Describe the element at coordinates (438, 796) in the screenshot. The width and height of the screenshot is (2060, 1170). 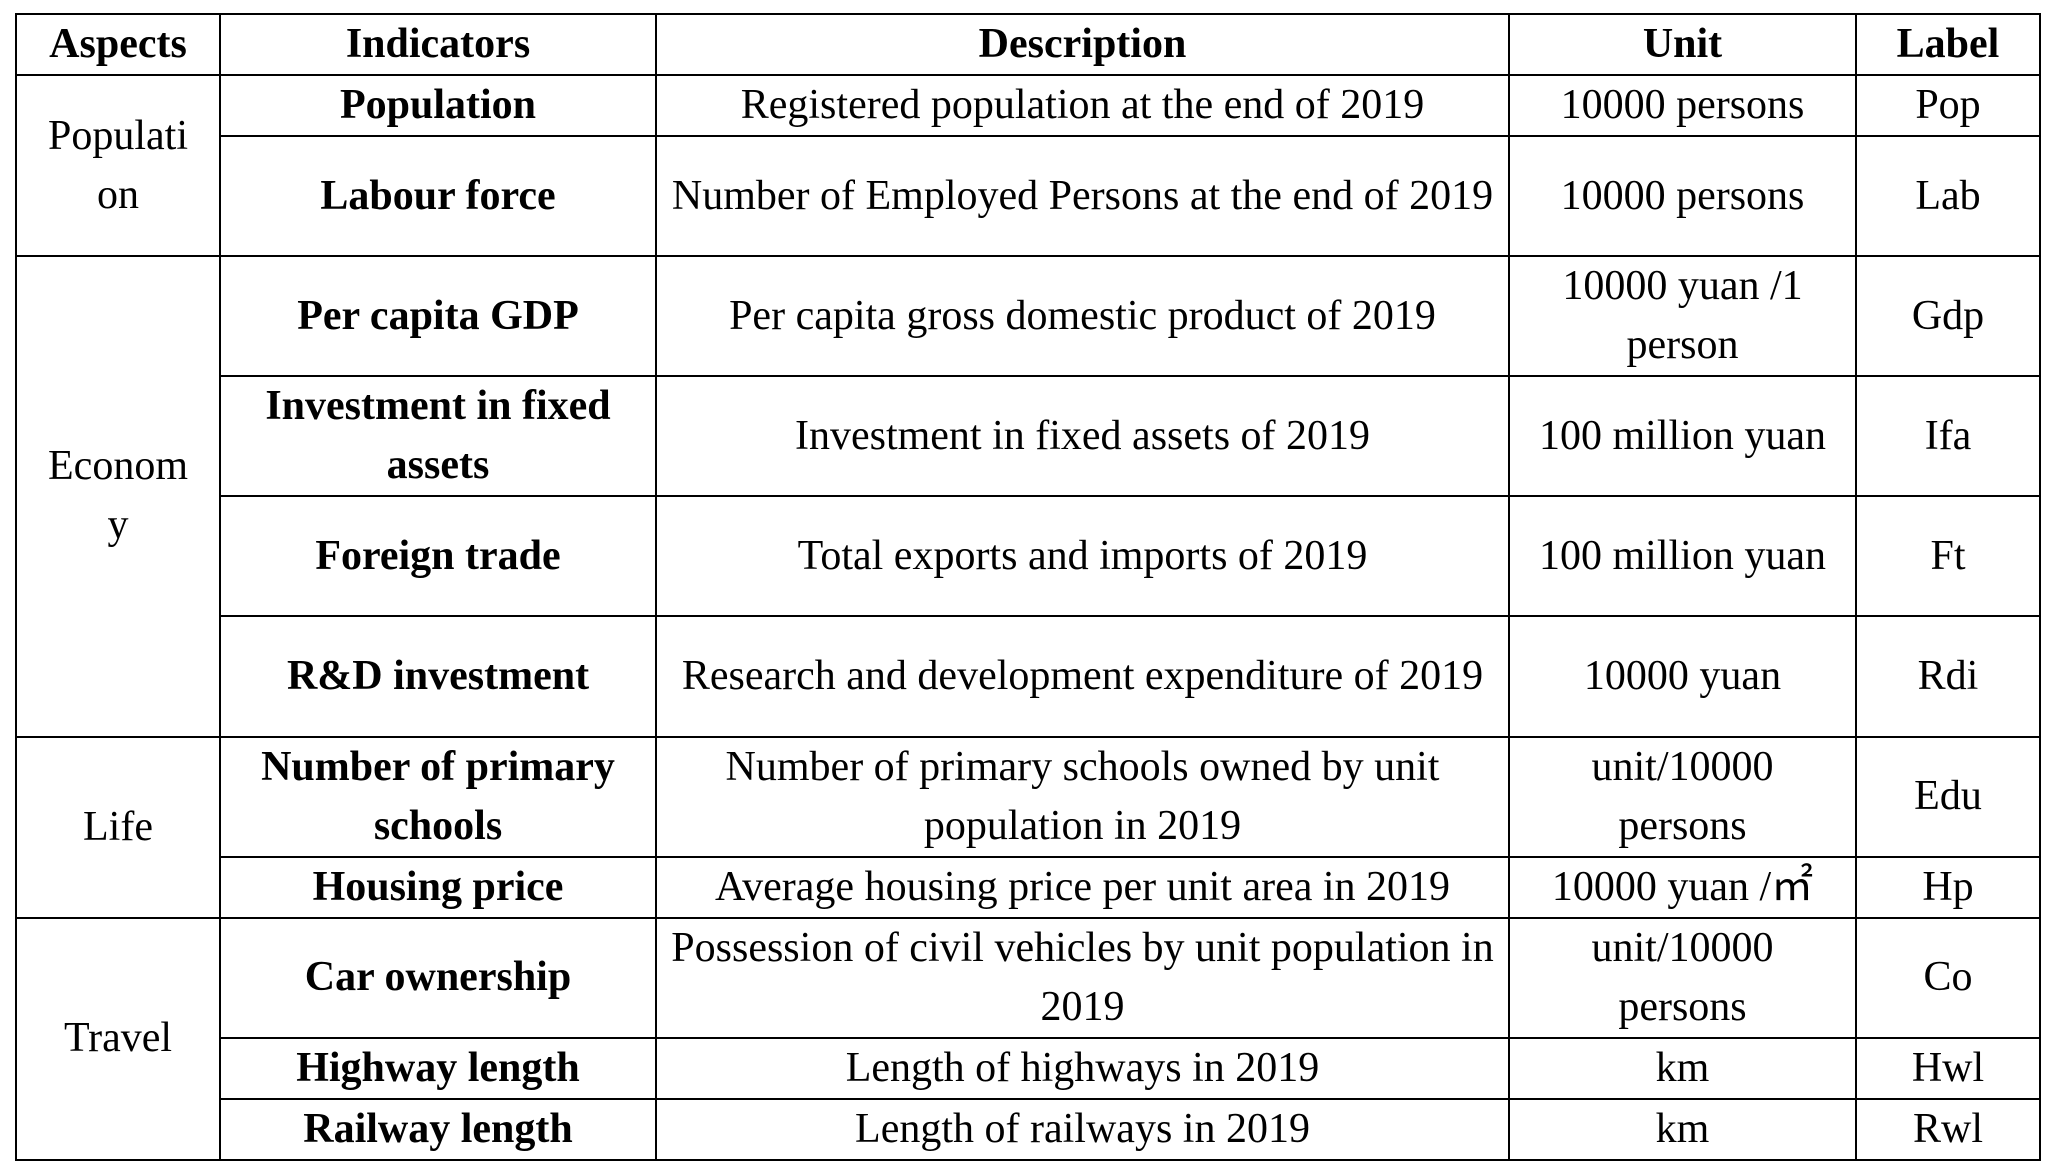
I see `indicator-cell: Number of primary schools` at that location.